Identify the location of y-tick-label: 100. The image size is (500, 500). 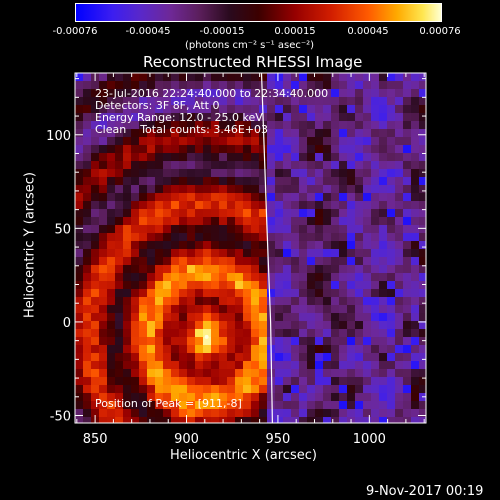
(58, 136).